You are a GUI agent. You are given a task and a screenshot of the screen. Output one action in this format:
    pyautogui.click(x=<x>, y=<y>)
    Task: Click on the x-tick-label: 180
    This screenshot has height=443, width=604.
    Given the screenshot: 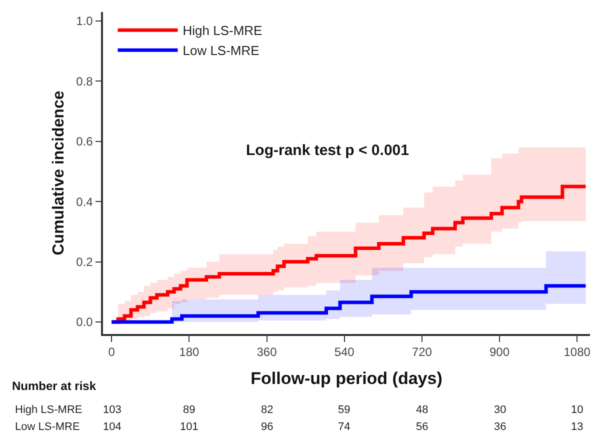 What is the action you would take?
    pyautogui.click(x=189, y=352)
    